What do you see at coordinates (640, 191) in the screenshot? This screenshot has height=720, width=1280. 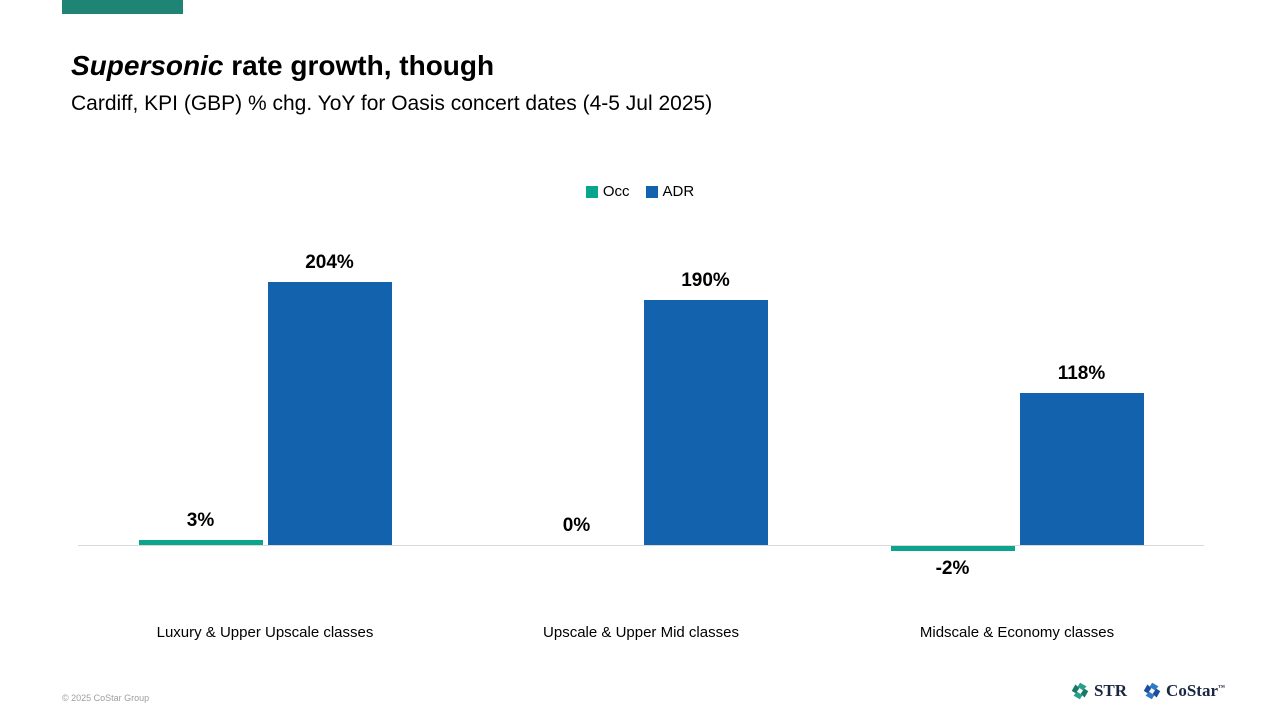 I see `chart-legend: Occ ADR` at bounding box center [640, 191].